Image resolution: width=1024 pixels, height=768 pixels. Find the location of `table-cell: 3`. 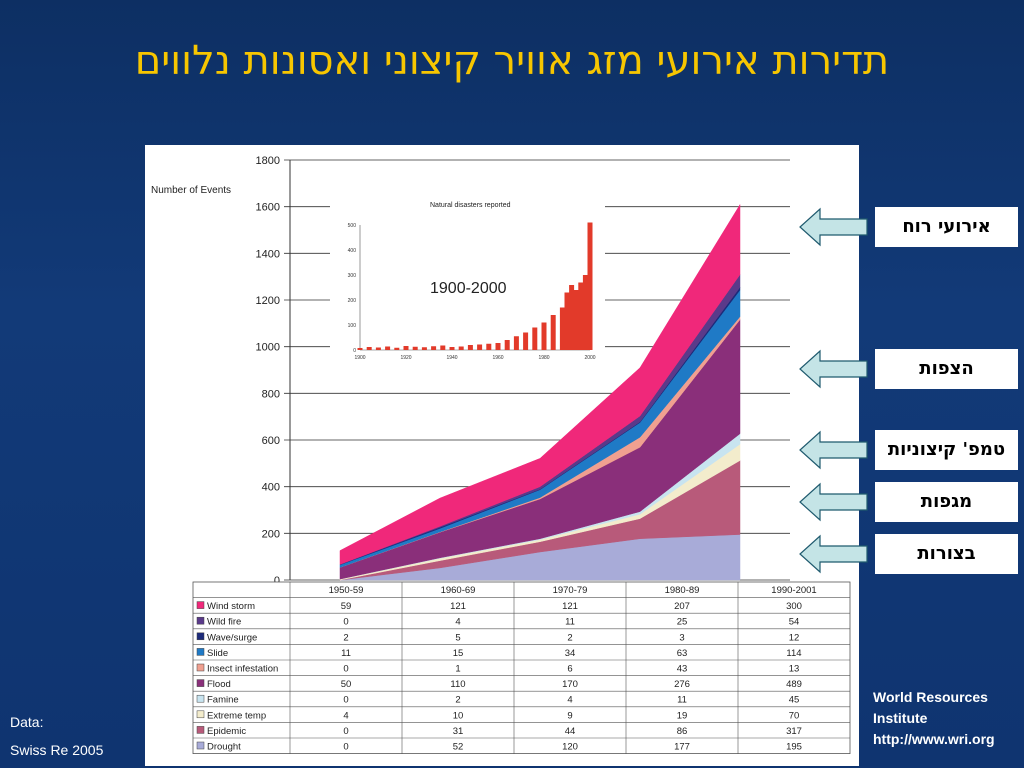

table-cell: 3 is located at coordinates (681, 637).